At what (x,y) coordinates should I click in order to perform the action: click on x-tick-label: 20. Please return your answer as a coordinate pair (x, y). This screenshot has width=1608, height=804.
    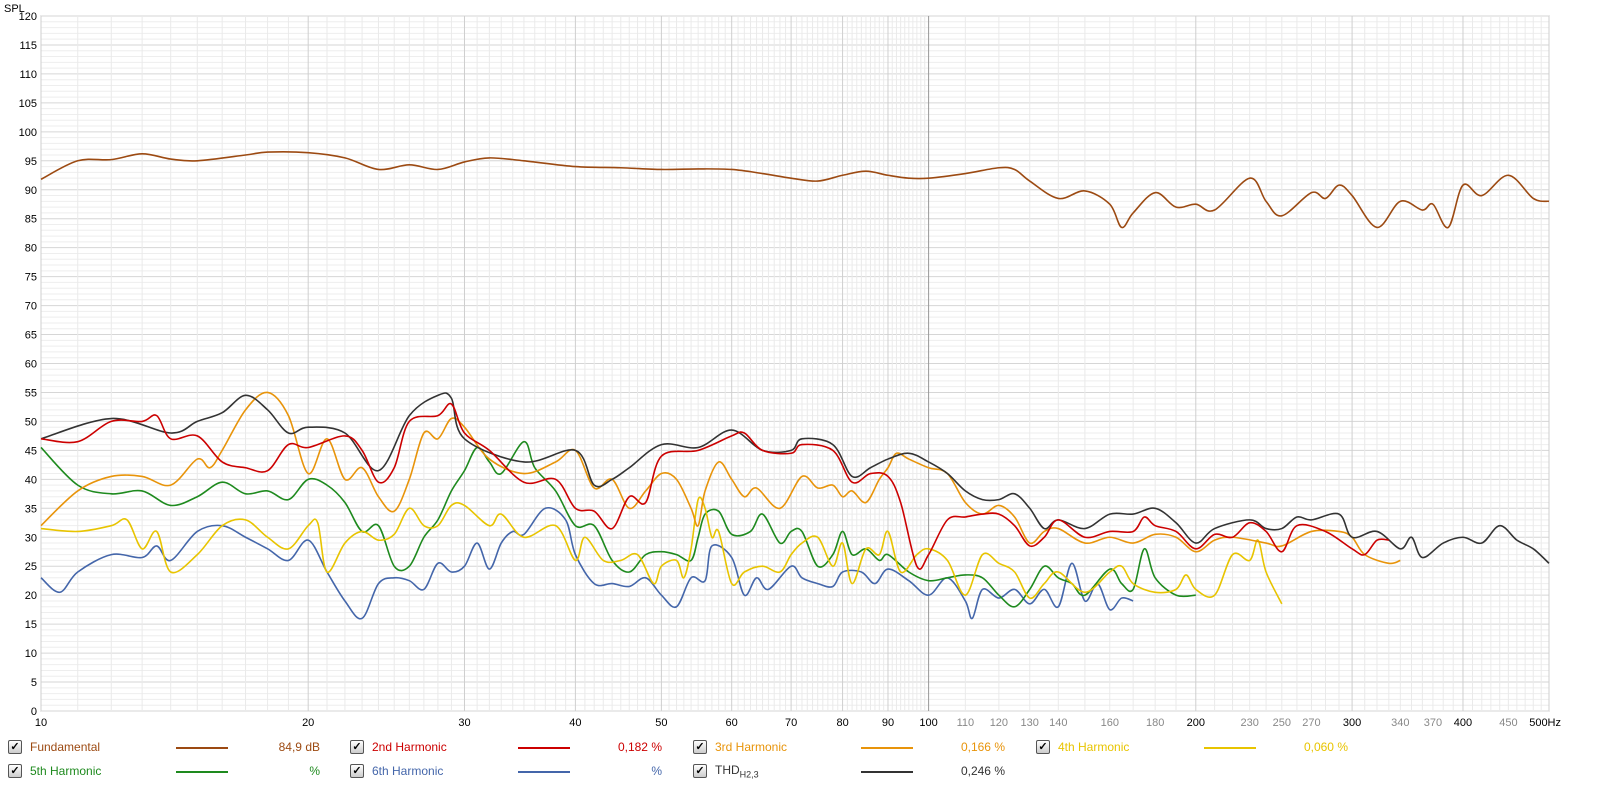
    Looking at the image, I should click on (308, 723).